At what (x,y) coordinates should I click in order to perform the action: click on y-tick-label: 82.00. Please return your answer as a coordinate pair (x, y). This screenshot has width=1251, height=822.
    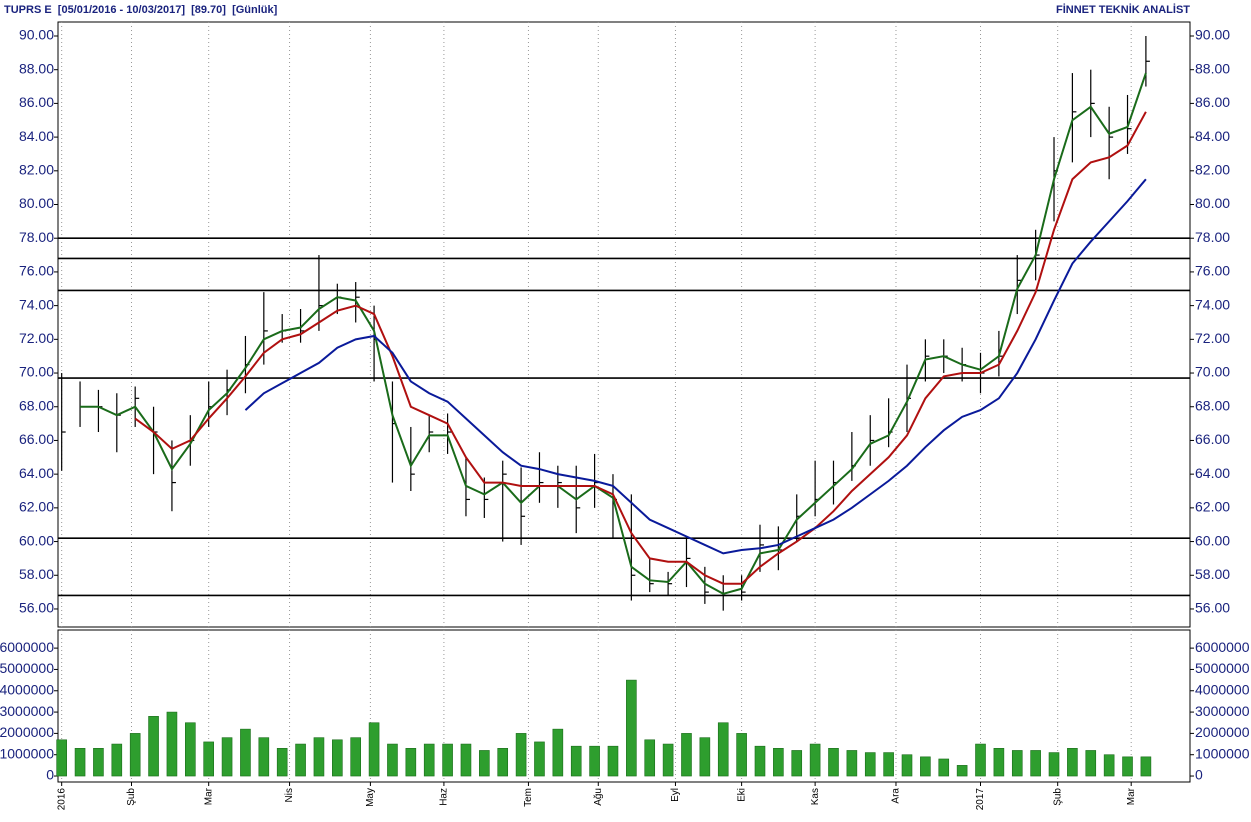
    Looking at the image, I should click on (36, 170).